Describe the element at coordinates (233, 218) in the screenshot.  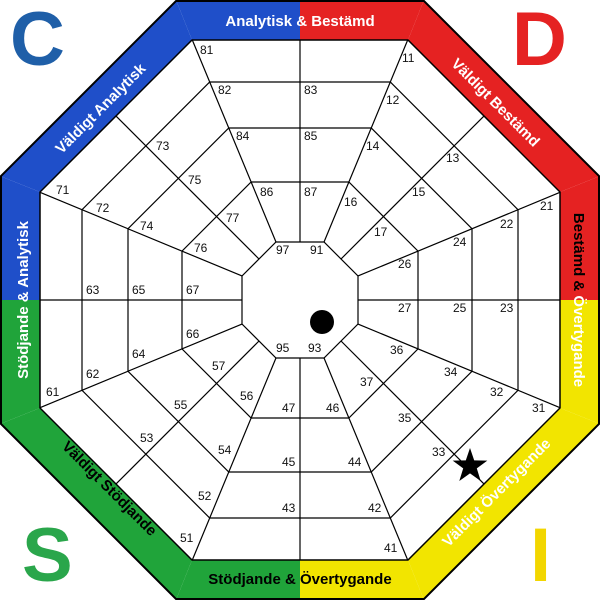
I see `cell-77: 77` at that location.